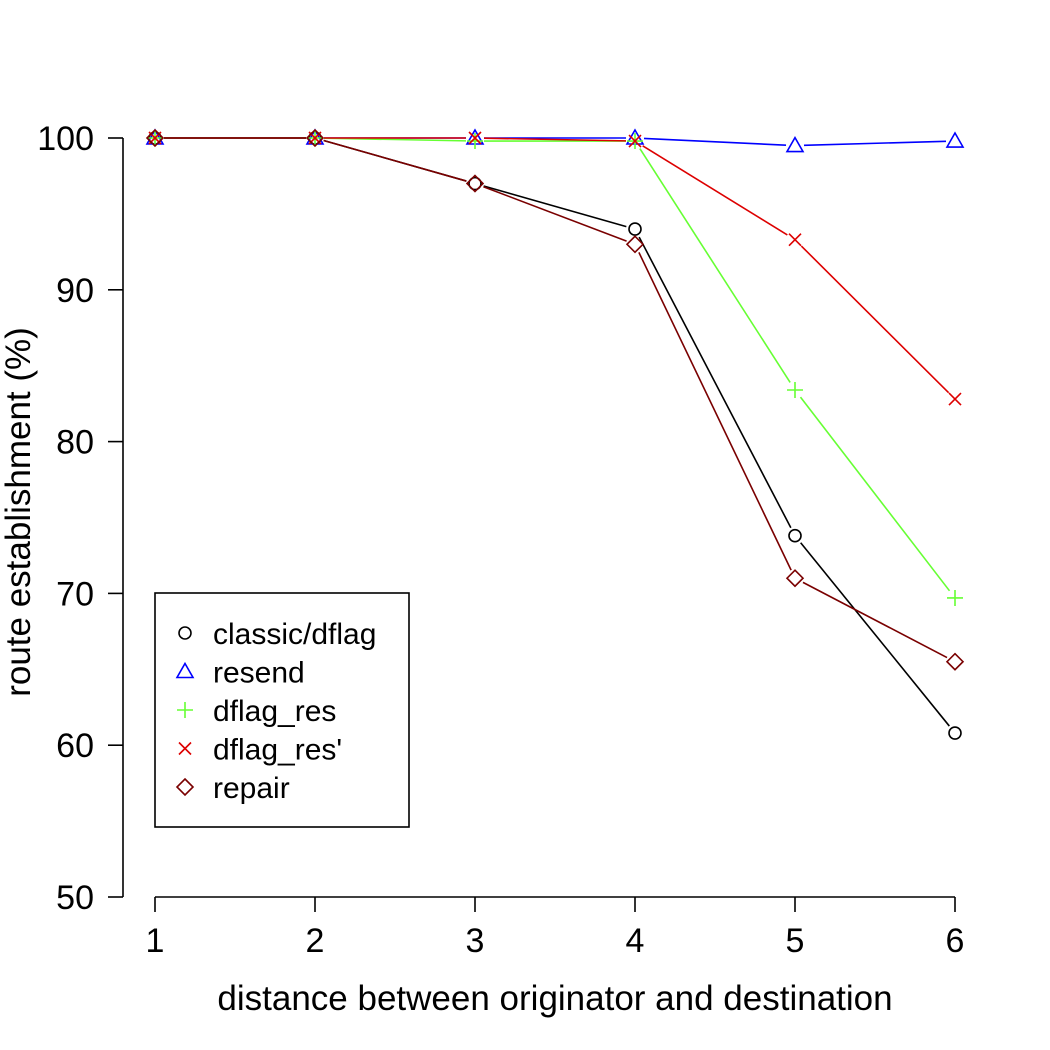 This screenshot has height=1050, width=1050. What do you see at coordinates (315, 941) in the screenshot?
I see `x-tick-label: 2` at bounding box center [315, 941].